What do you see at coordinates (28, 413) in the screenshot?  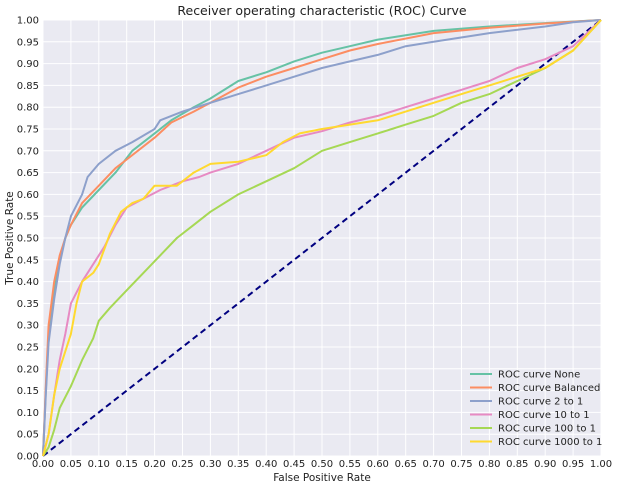 I see `y-tick-label: 0.10` at bounding box center [28, 413].